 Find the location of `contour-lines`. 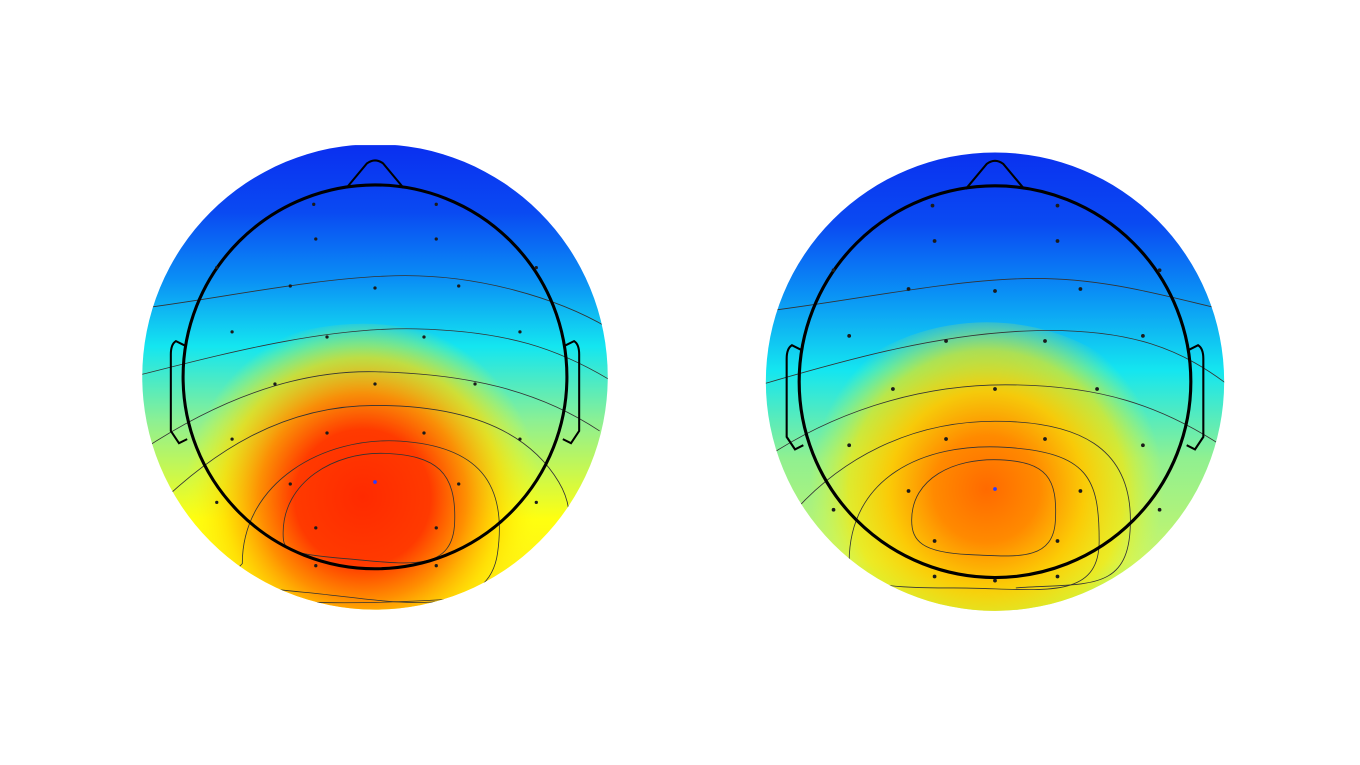

contour-lines is located at coordinates (995, 444).